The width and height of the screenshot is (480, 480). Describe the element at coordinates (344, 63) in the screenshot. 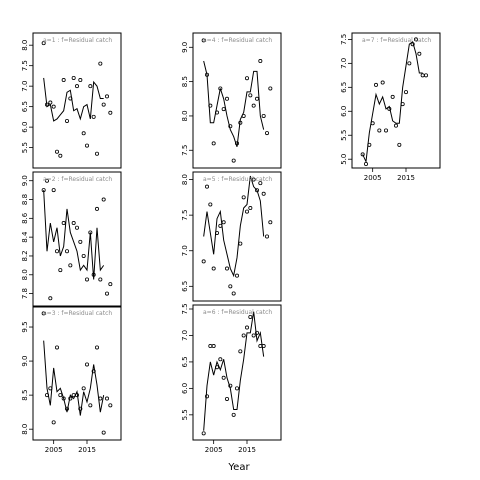

I see `y-tick-label: 7.0` at that location.